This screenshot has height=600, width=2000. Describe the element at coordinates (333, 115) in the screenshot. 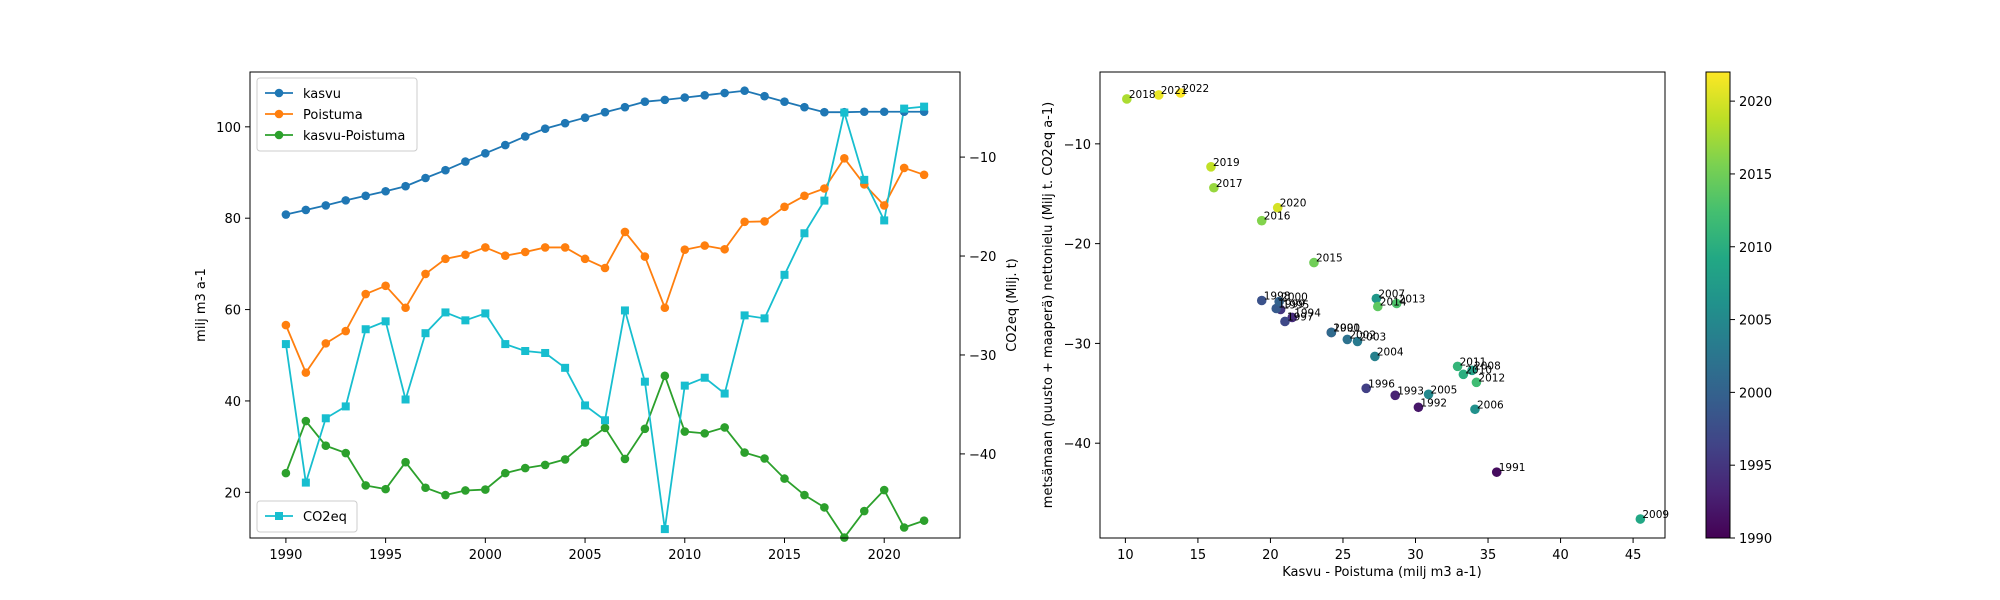

I see `legend-label: Poistuma` at that location.